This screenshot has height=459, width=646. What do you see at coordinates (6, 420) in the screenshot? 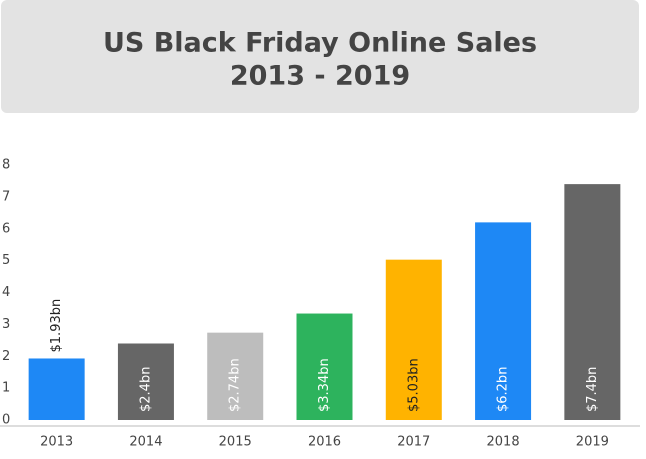
I see `y-tick-label: 0` at bounding box center [6, 420].